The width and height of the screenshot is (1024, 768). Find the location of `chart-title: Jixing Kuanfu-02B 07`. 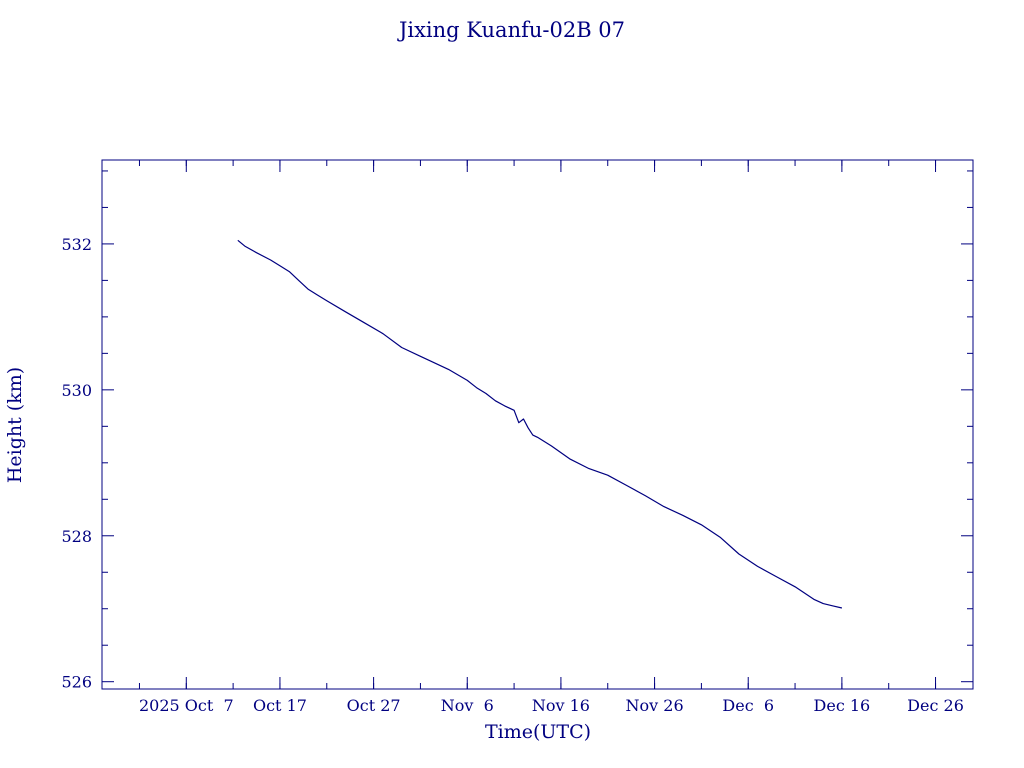

chart-title: Jixing Kuanfu-02B 07 is located at coordinates (511, 30).